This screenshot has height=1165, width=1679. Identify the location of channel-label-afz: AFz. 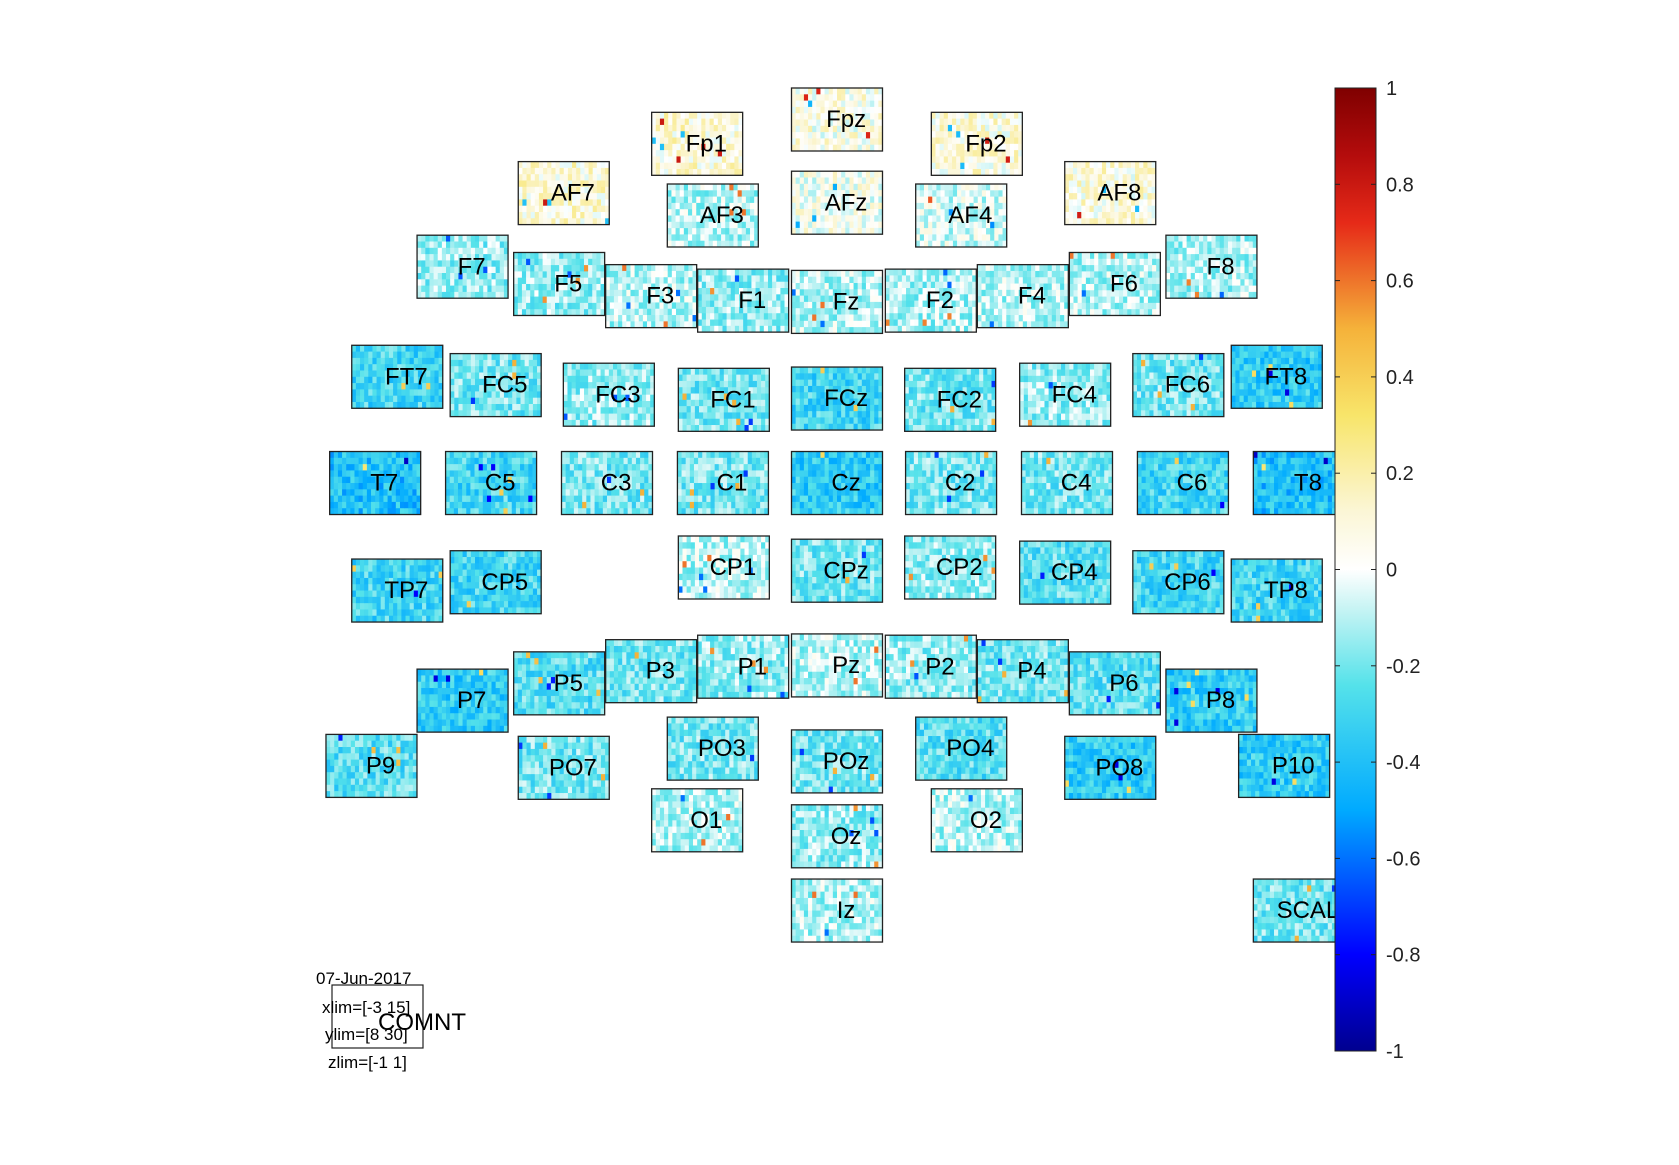
(846, 202).